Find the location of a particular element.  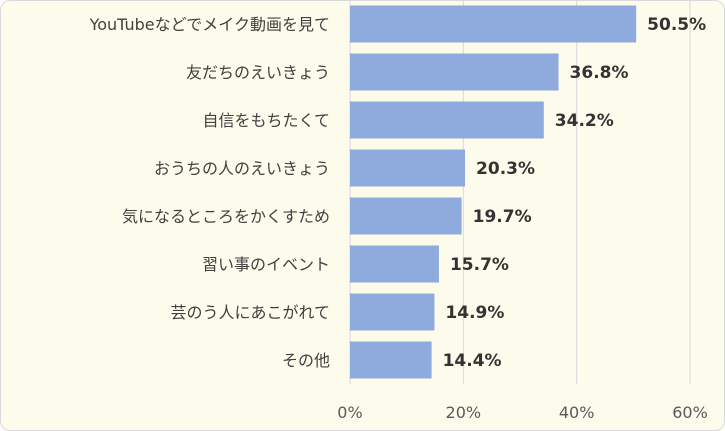

data-label-2: 34.2% is located at coordinates (584, 121).